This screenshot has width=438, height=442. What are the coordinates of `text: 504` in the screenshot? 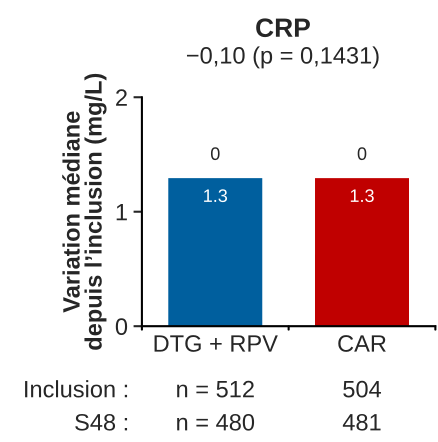 It's located at (362, 389).